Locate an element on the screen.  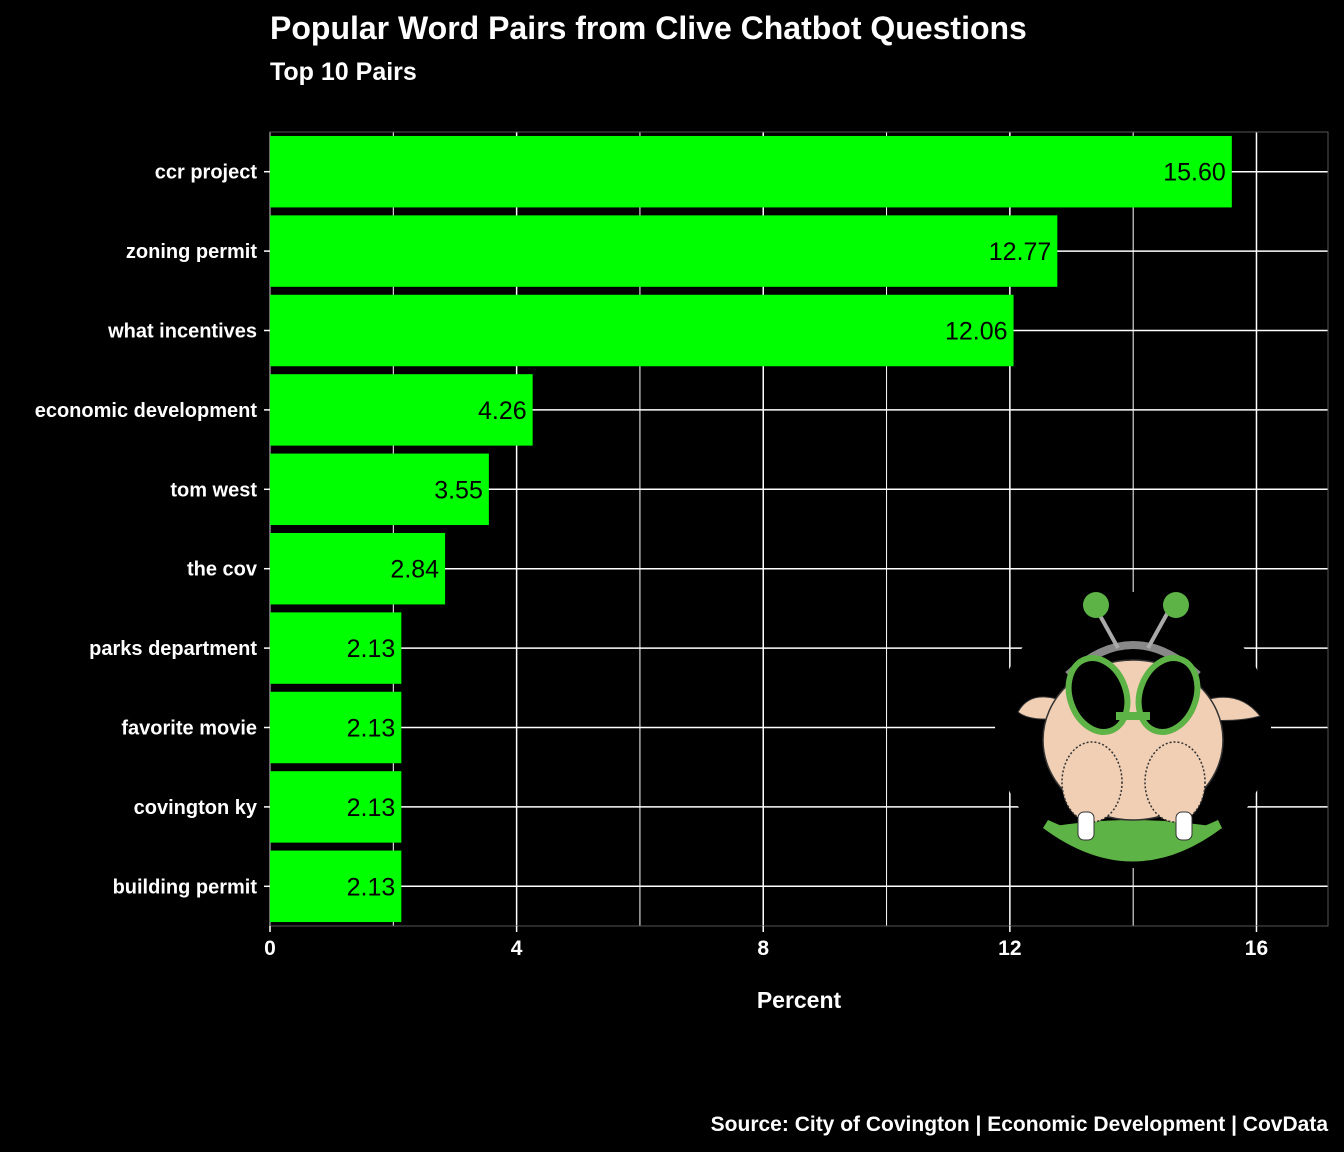
value-label: 2.84 is located at coordinates (414, 570).